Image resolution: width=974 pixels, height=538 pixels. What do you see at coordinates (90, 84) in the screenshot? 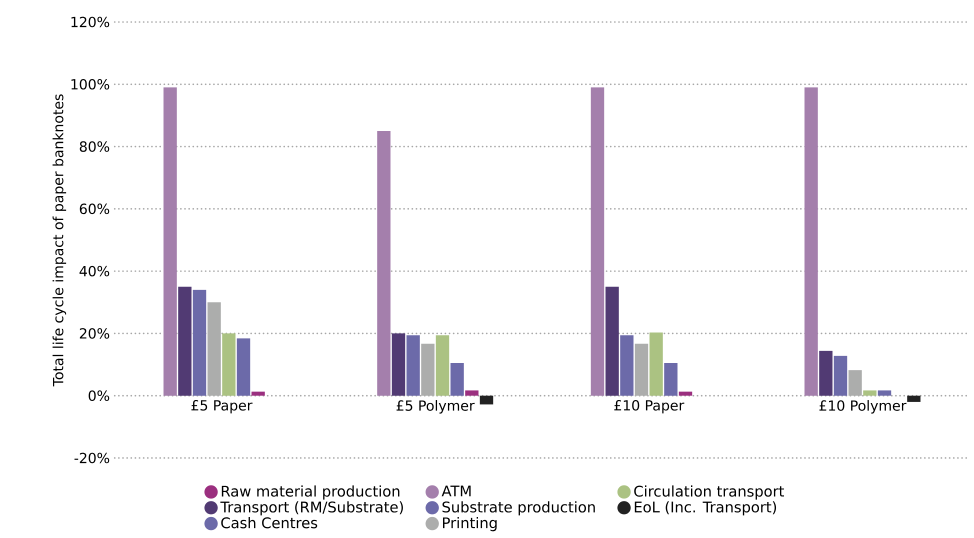
I see `y-tick-label: 100%` at bounding box center [90, 84].